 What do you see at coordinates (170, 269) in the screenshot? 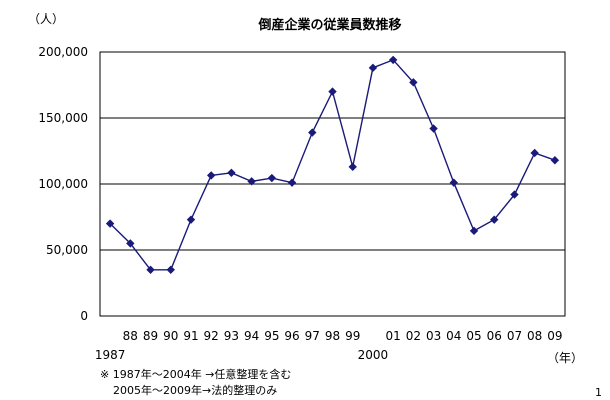
I see `data-point-1990` at bounding box center [170, 269].